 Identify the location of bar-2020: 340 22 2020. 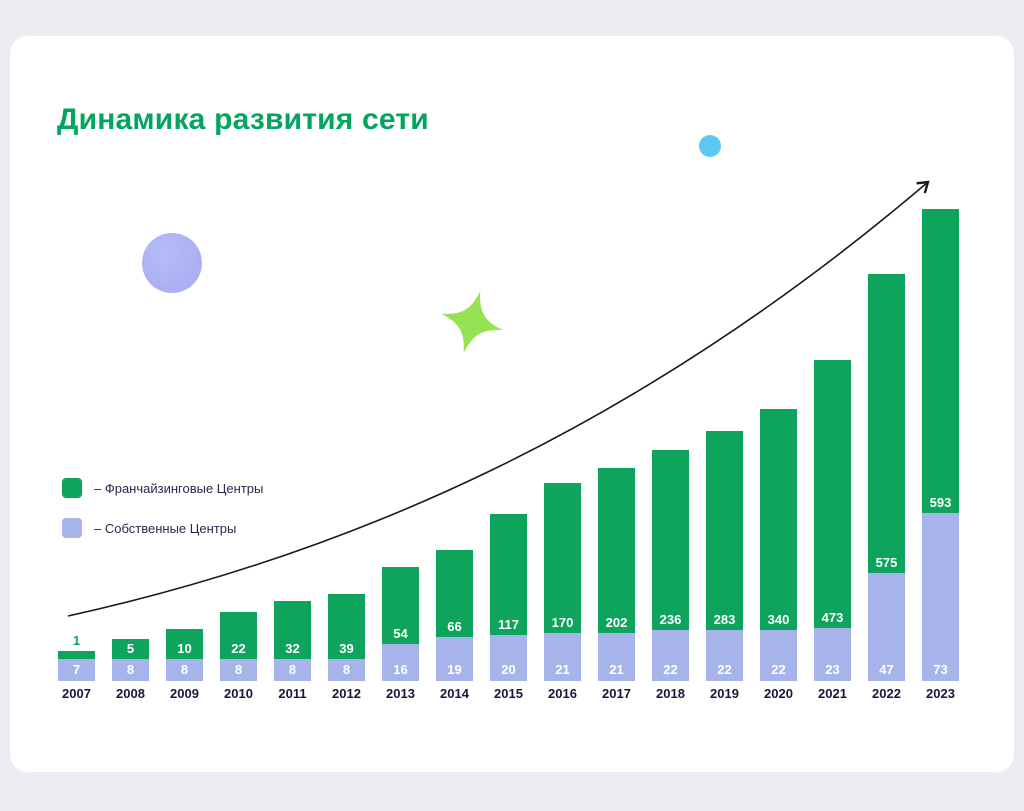
(778, 554).